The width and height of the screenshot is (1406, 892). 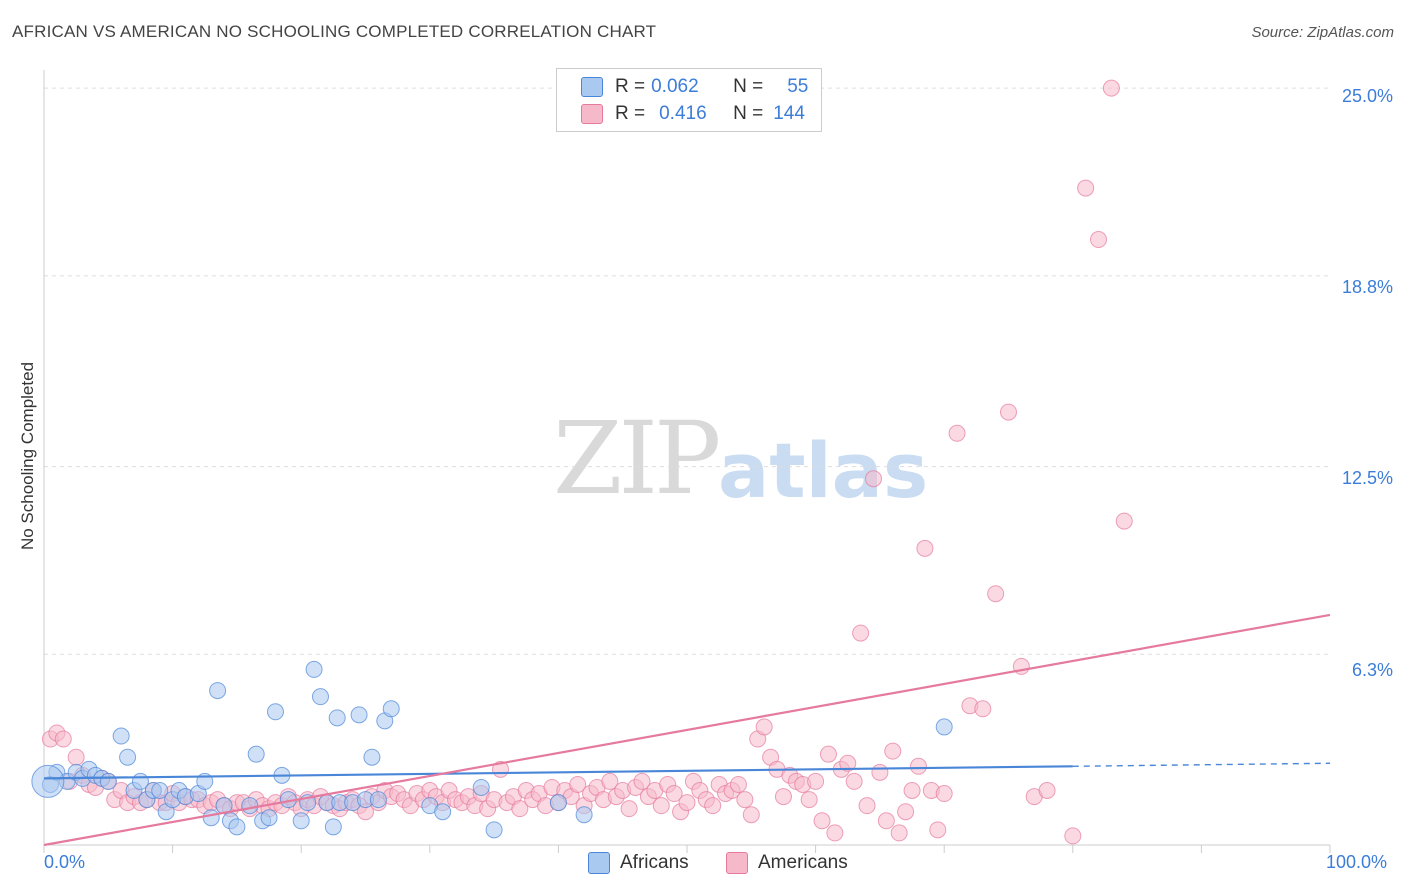 What do you see at coordinates (1367, 478) in the screenshot?
I see `y-tick-label: 12.5%` at bounding box center [1367, 478].